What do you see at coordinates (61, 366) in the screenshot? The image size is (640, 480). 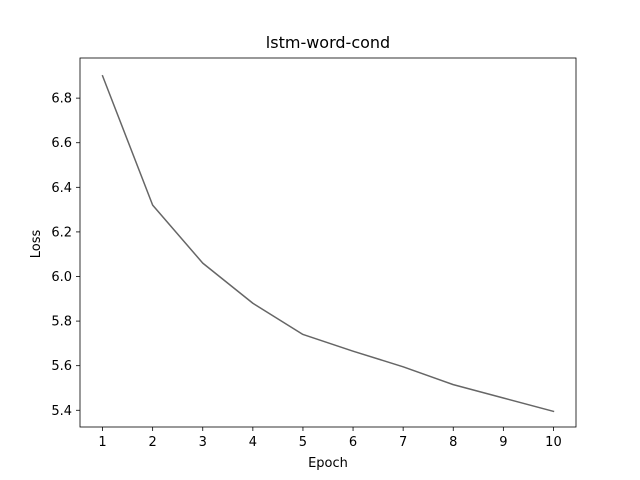 I see `y-tick-label: 5.6` at bounding box center [61, 366].